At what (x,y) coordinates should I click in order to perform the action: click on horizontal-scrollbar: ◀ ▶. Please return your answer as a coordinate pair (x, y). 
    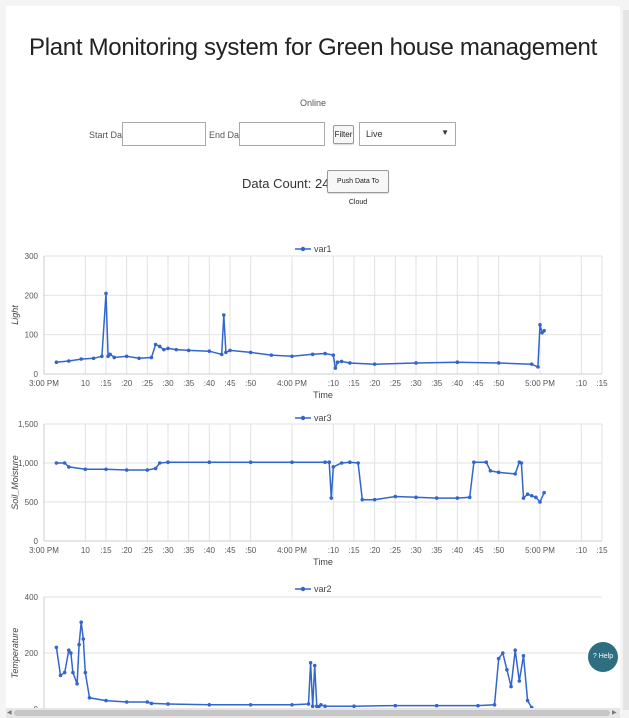
    Looking at the image, I should click on (313, 713).